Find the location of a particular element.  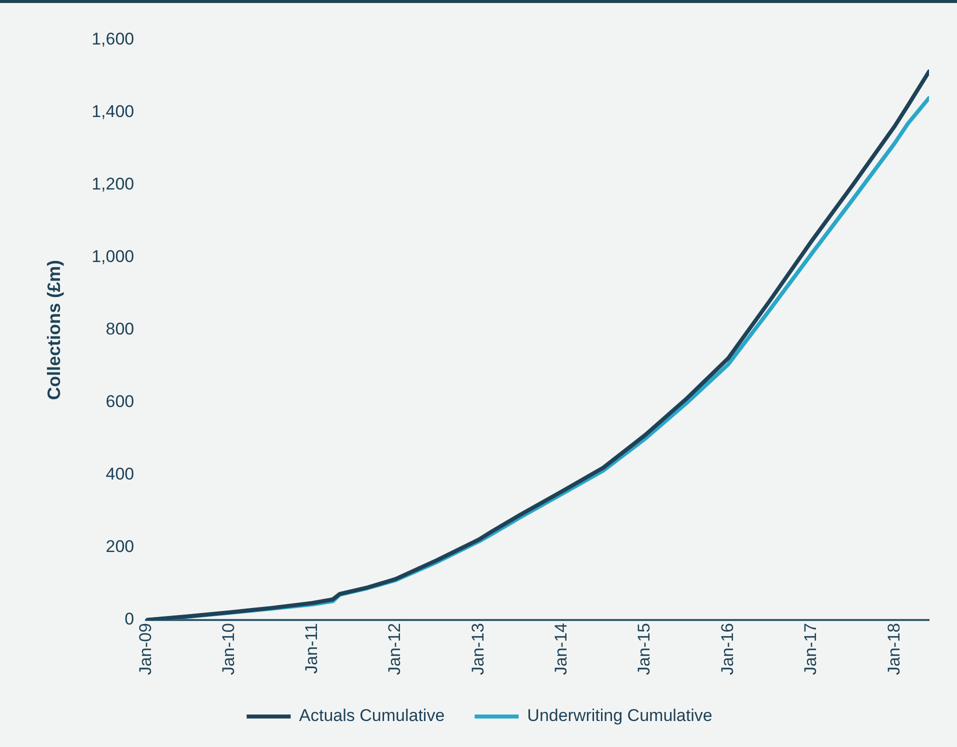

x-tick-label: Jan-10 is located at coordinates (228, 649).